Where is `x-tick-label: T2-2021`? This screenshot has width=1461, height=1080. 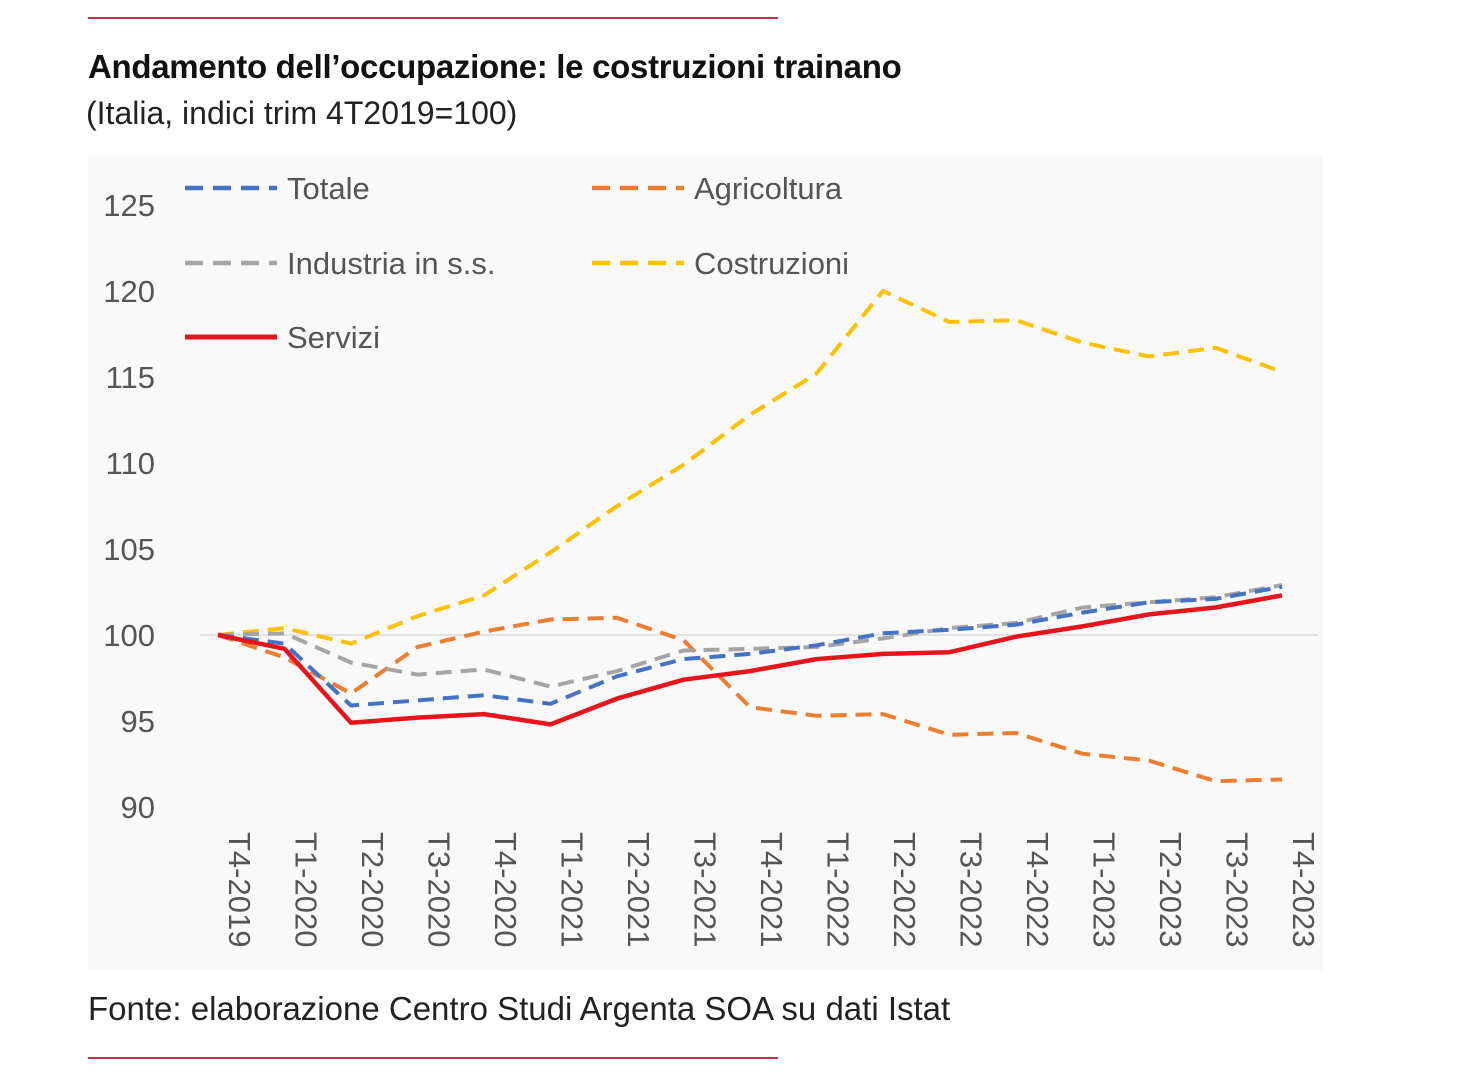 x-tick-label: T2-2021 is located at coordinates (638, 889).